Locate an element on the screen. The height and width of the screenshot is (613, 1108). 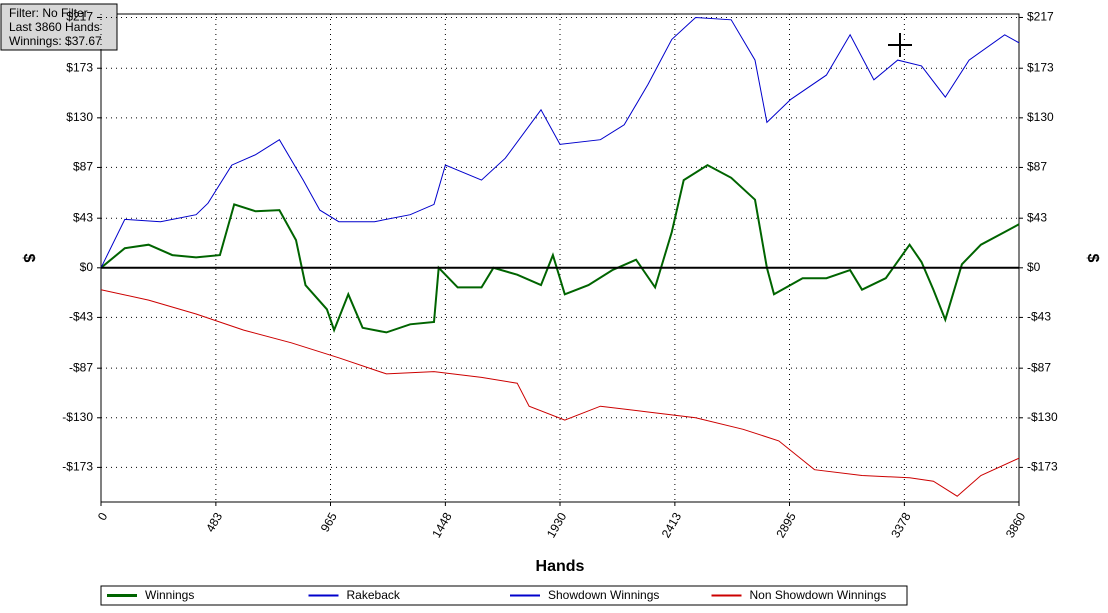
legend-label: Winnings is located at coordinates (169, 595).